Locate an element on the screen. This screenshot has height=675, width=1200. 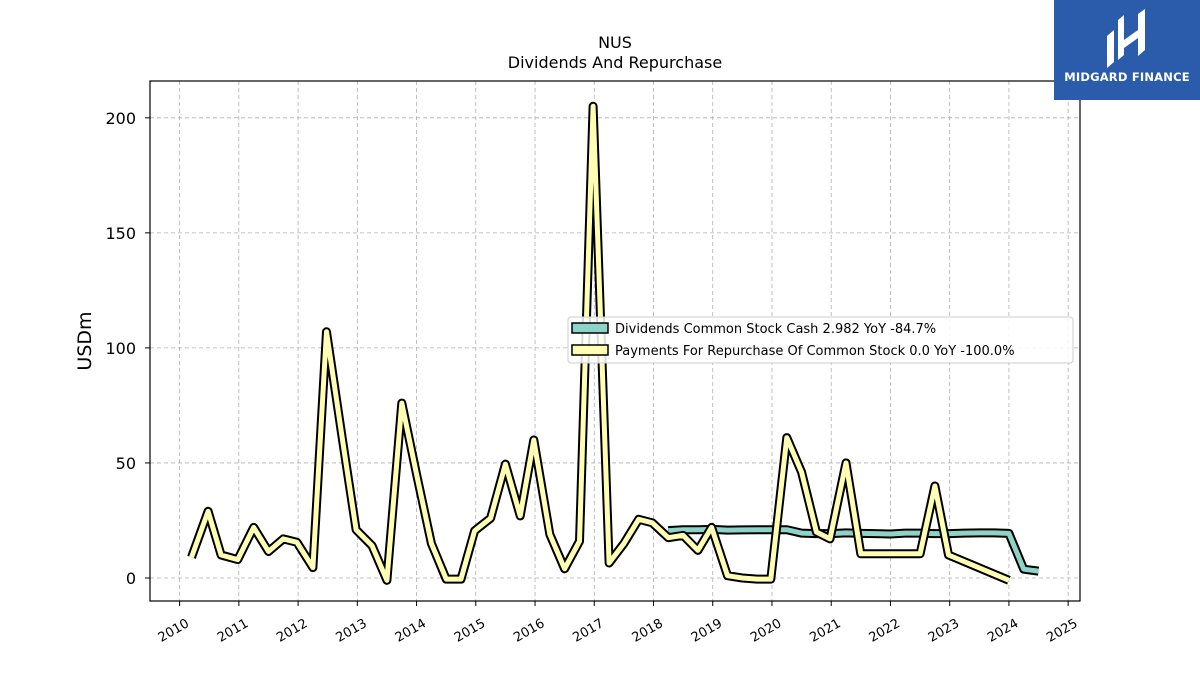
tick-x-label: 2015 is located at coordinates (470, 631).